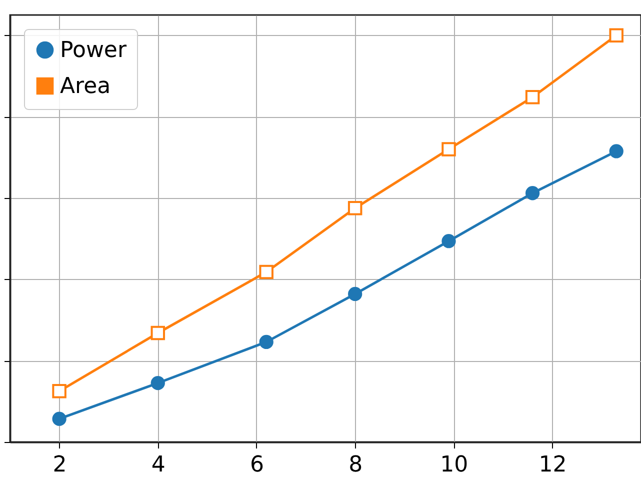 This screenshot has height=477, width=641. I want to click on x-tick-label: 12, so click(552, 464).